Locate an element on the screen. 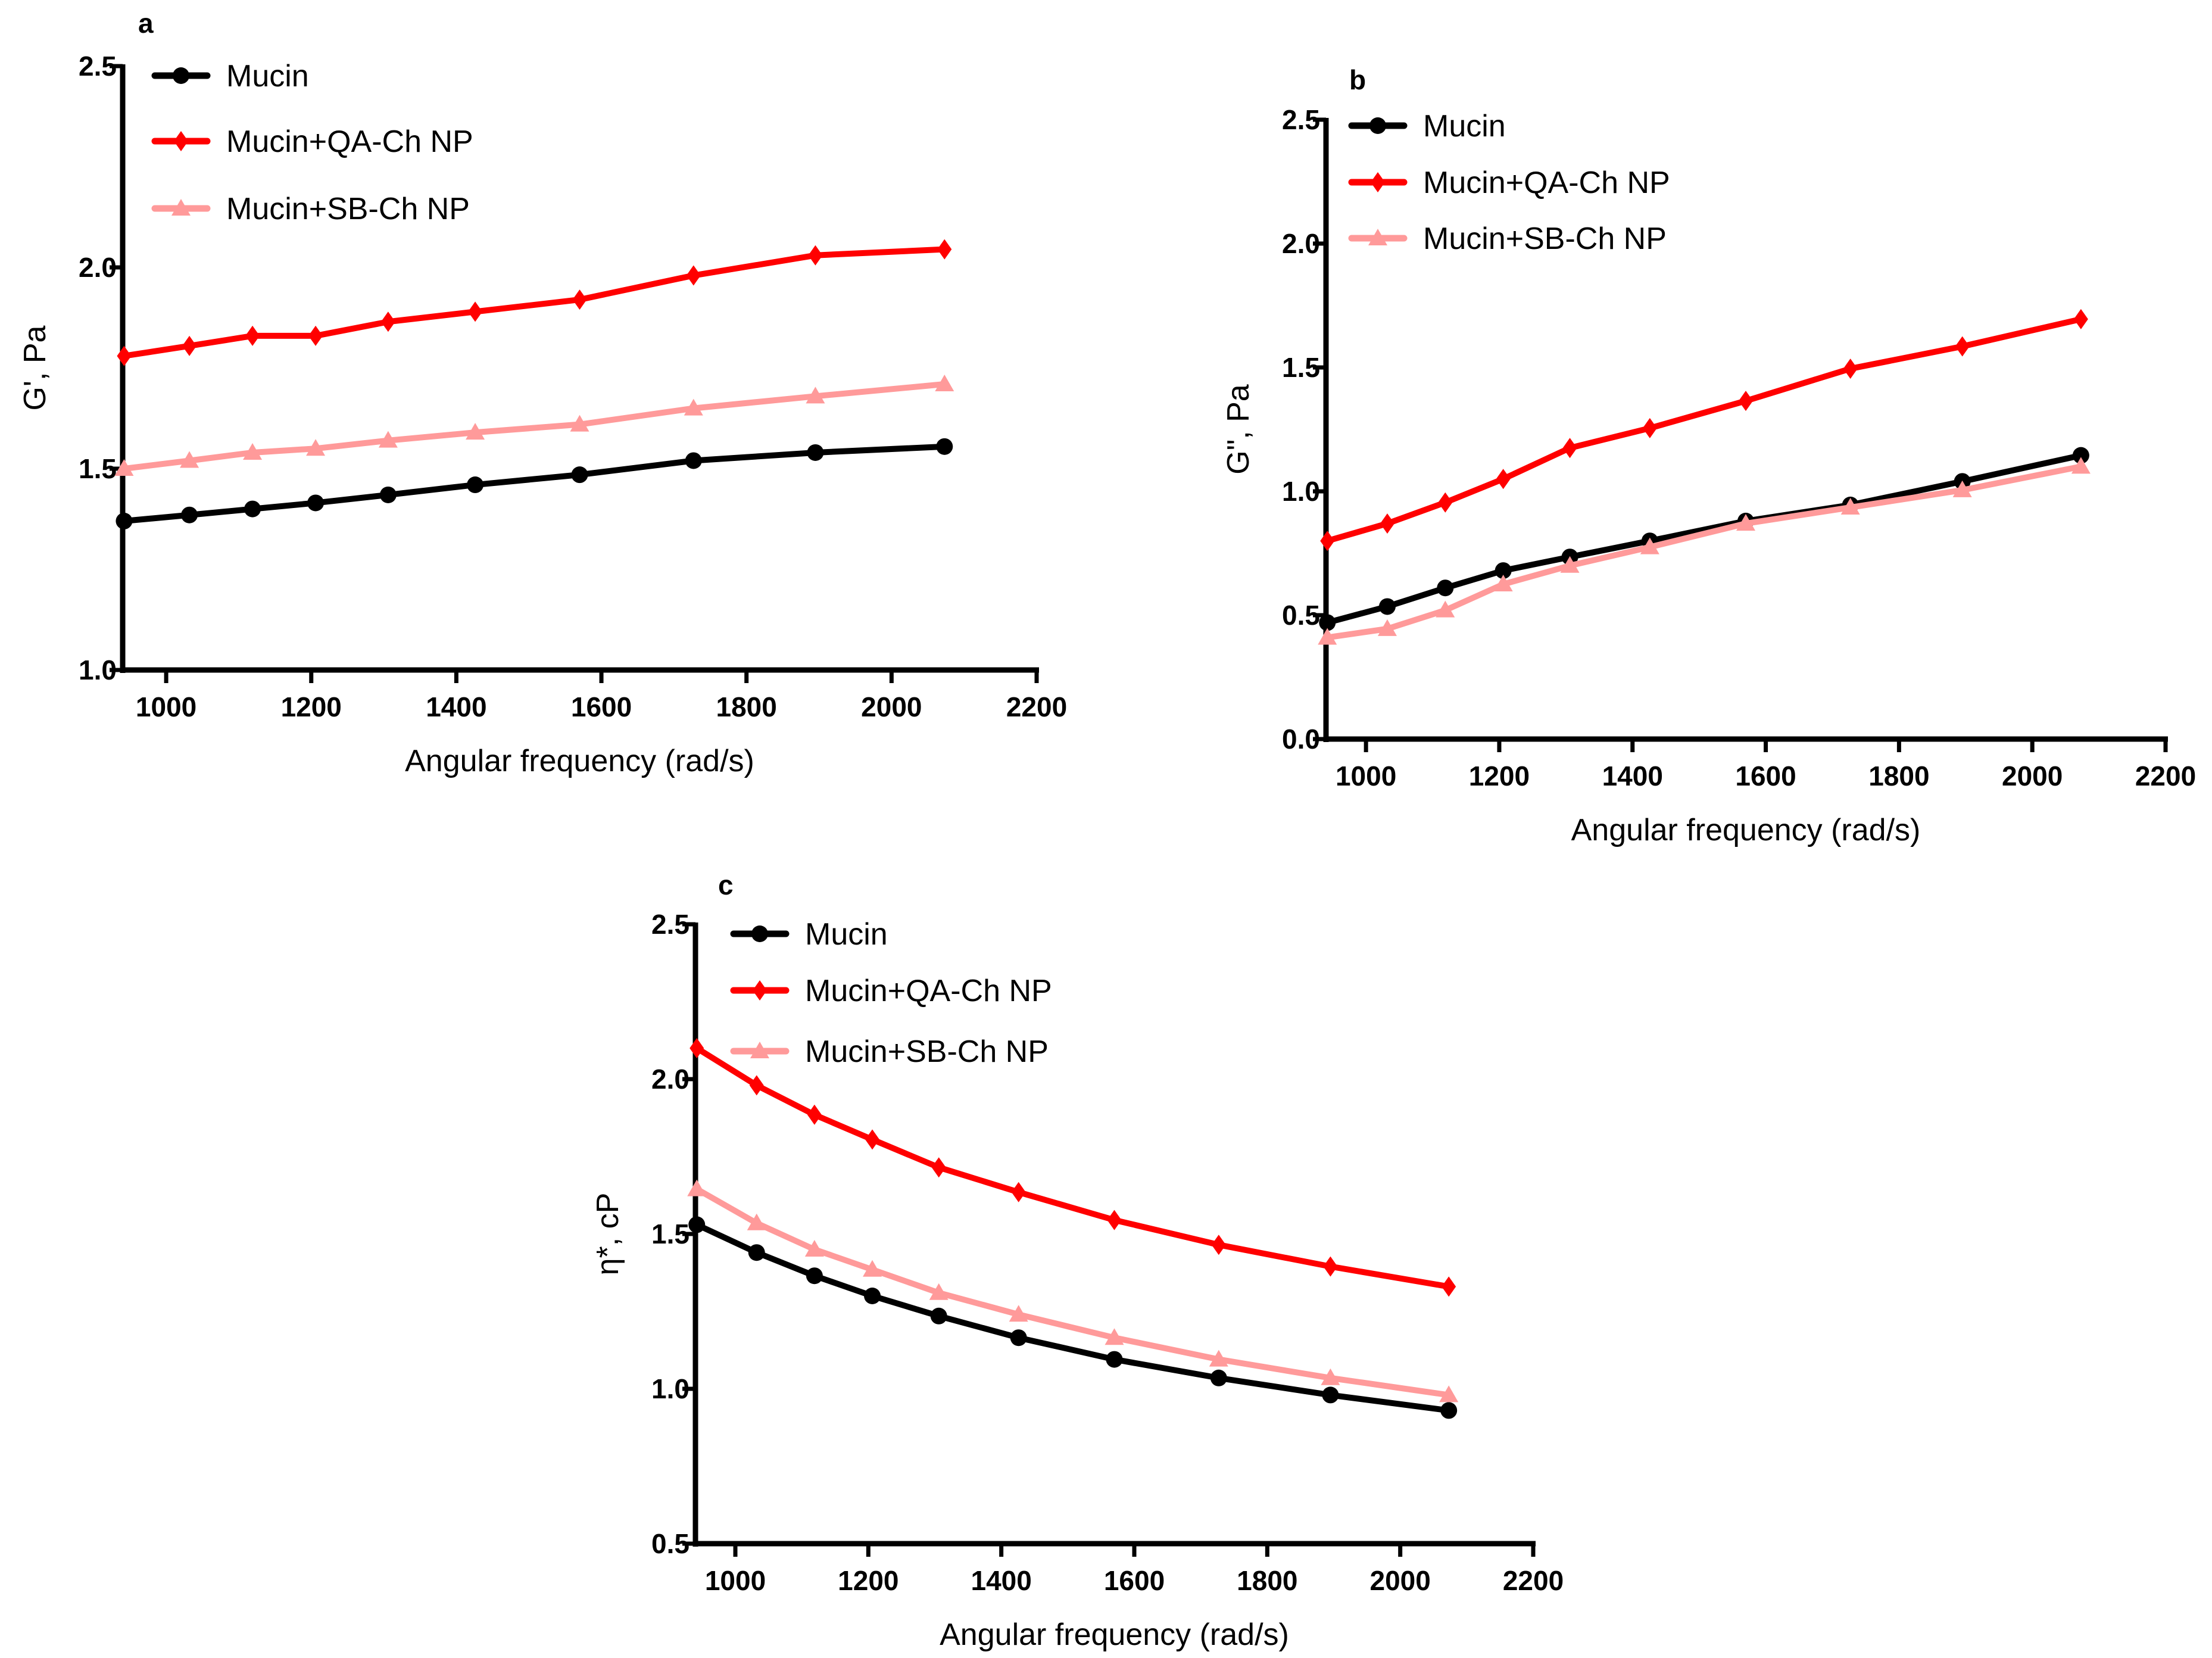 The image size is (2212, 1658). series-qa is located at coordinates (1073, 1167).